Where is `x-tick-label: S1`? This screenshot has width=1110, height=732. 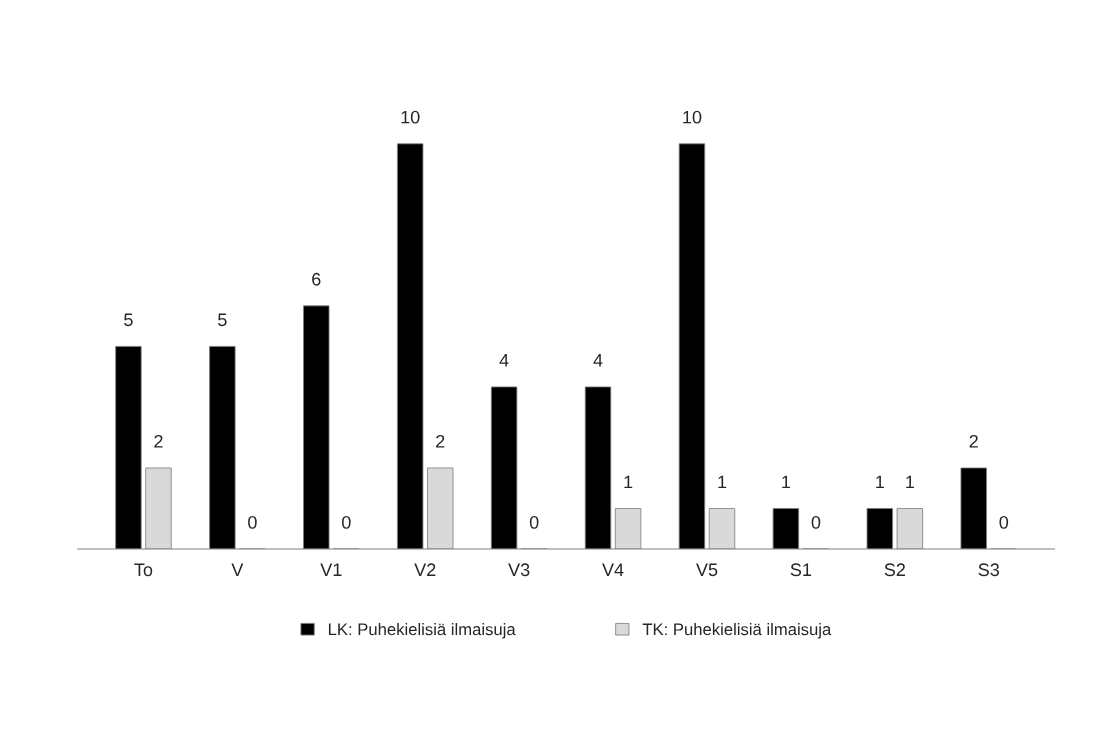 x-tick-label: S1 is located at coordinates (801, 570).